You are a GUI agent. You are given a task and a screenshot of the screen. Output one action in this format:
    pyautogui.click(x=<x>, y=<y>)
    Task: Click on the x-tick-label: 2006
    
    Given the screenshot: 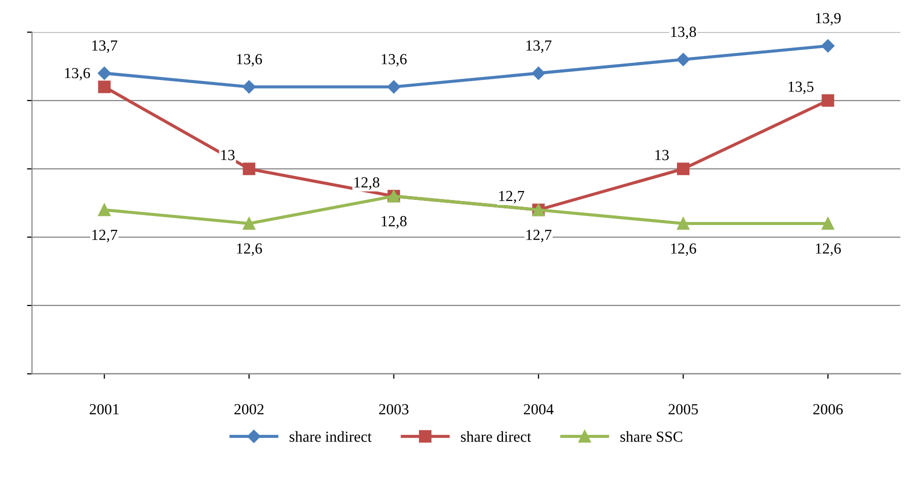 What is the action you would take?
    pyautogui.click(x=828, y=409)
    